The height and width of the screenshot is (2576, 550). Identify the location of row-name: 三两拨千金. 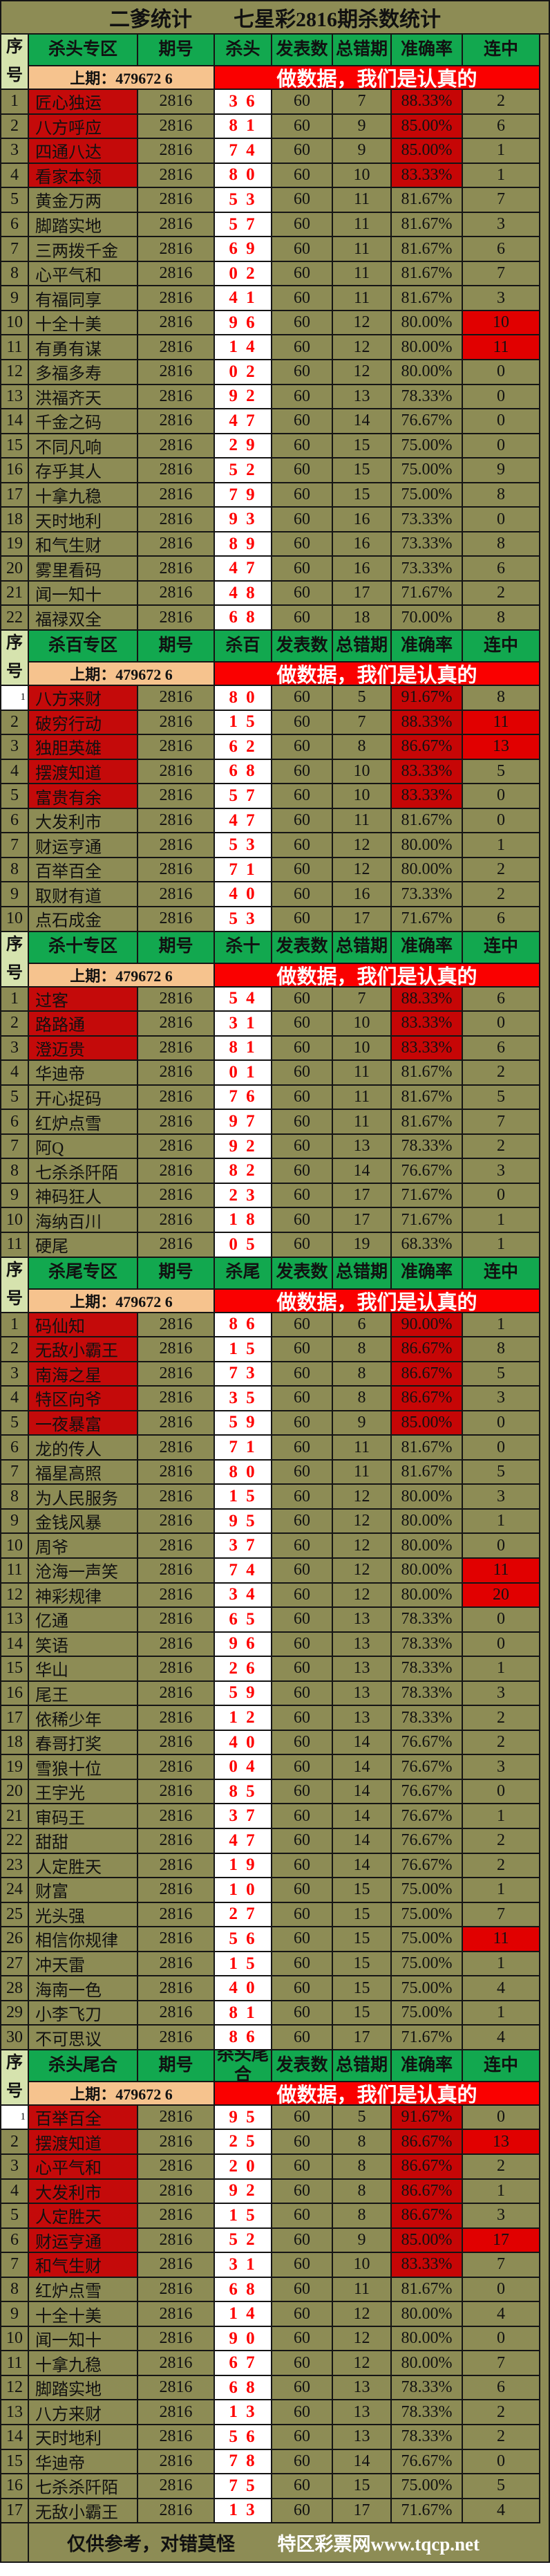
(83, 249).